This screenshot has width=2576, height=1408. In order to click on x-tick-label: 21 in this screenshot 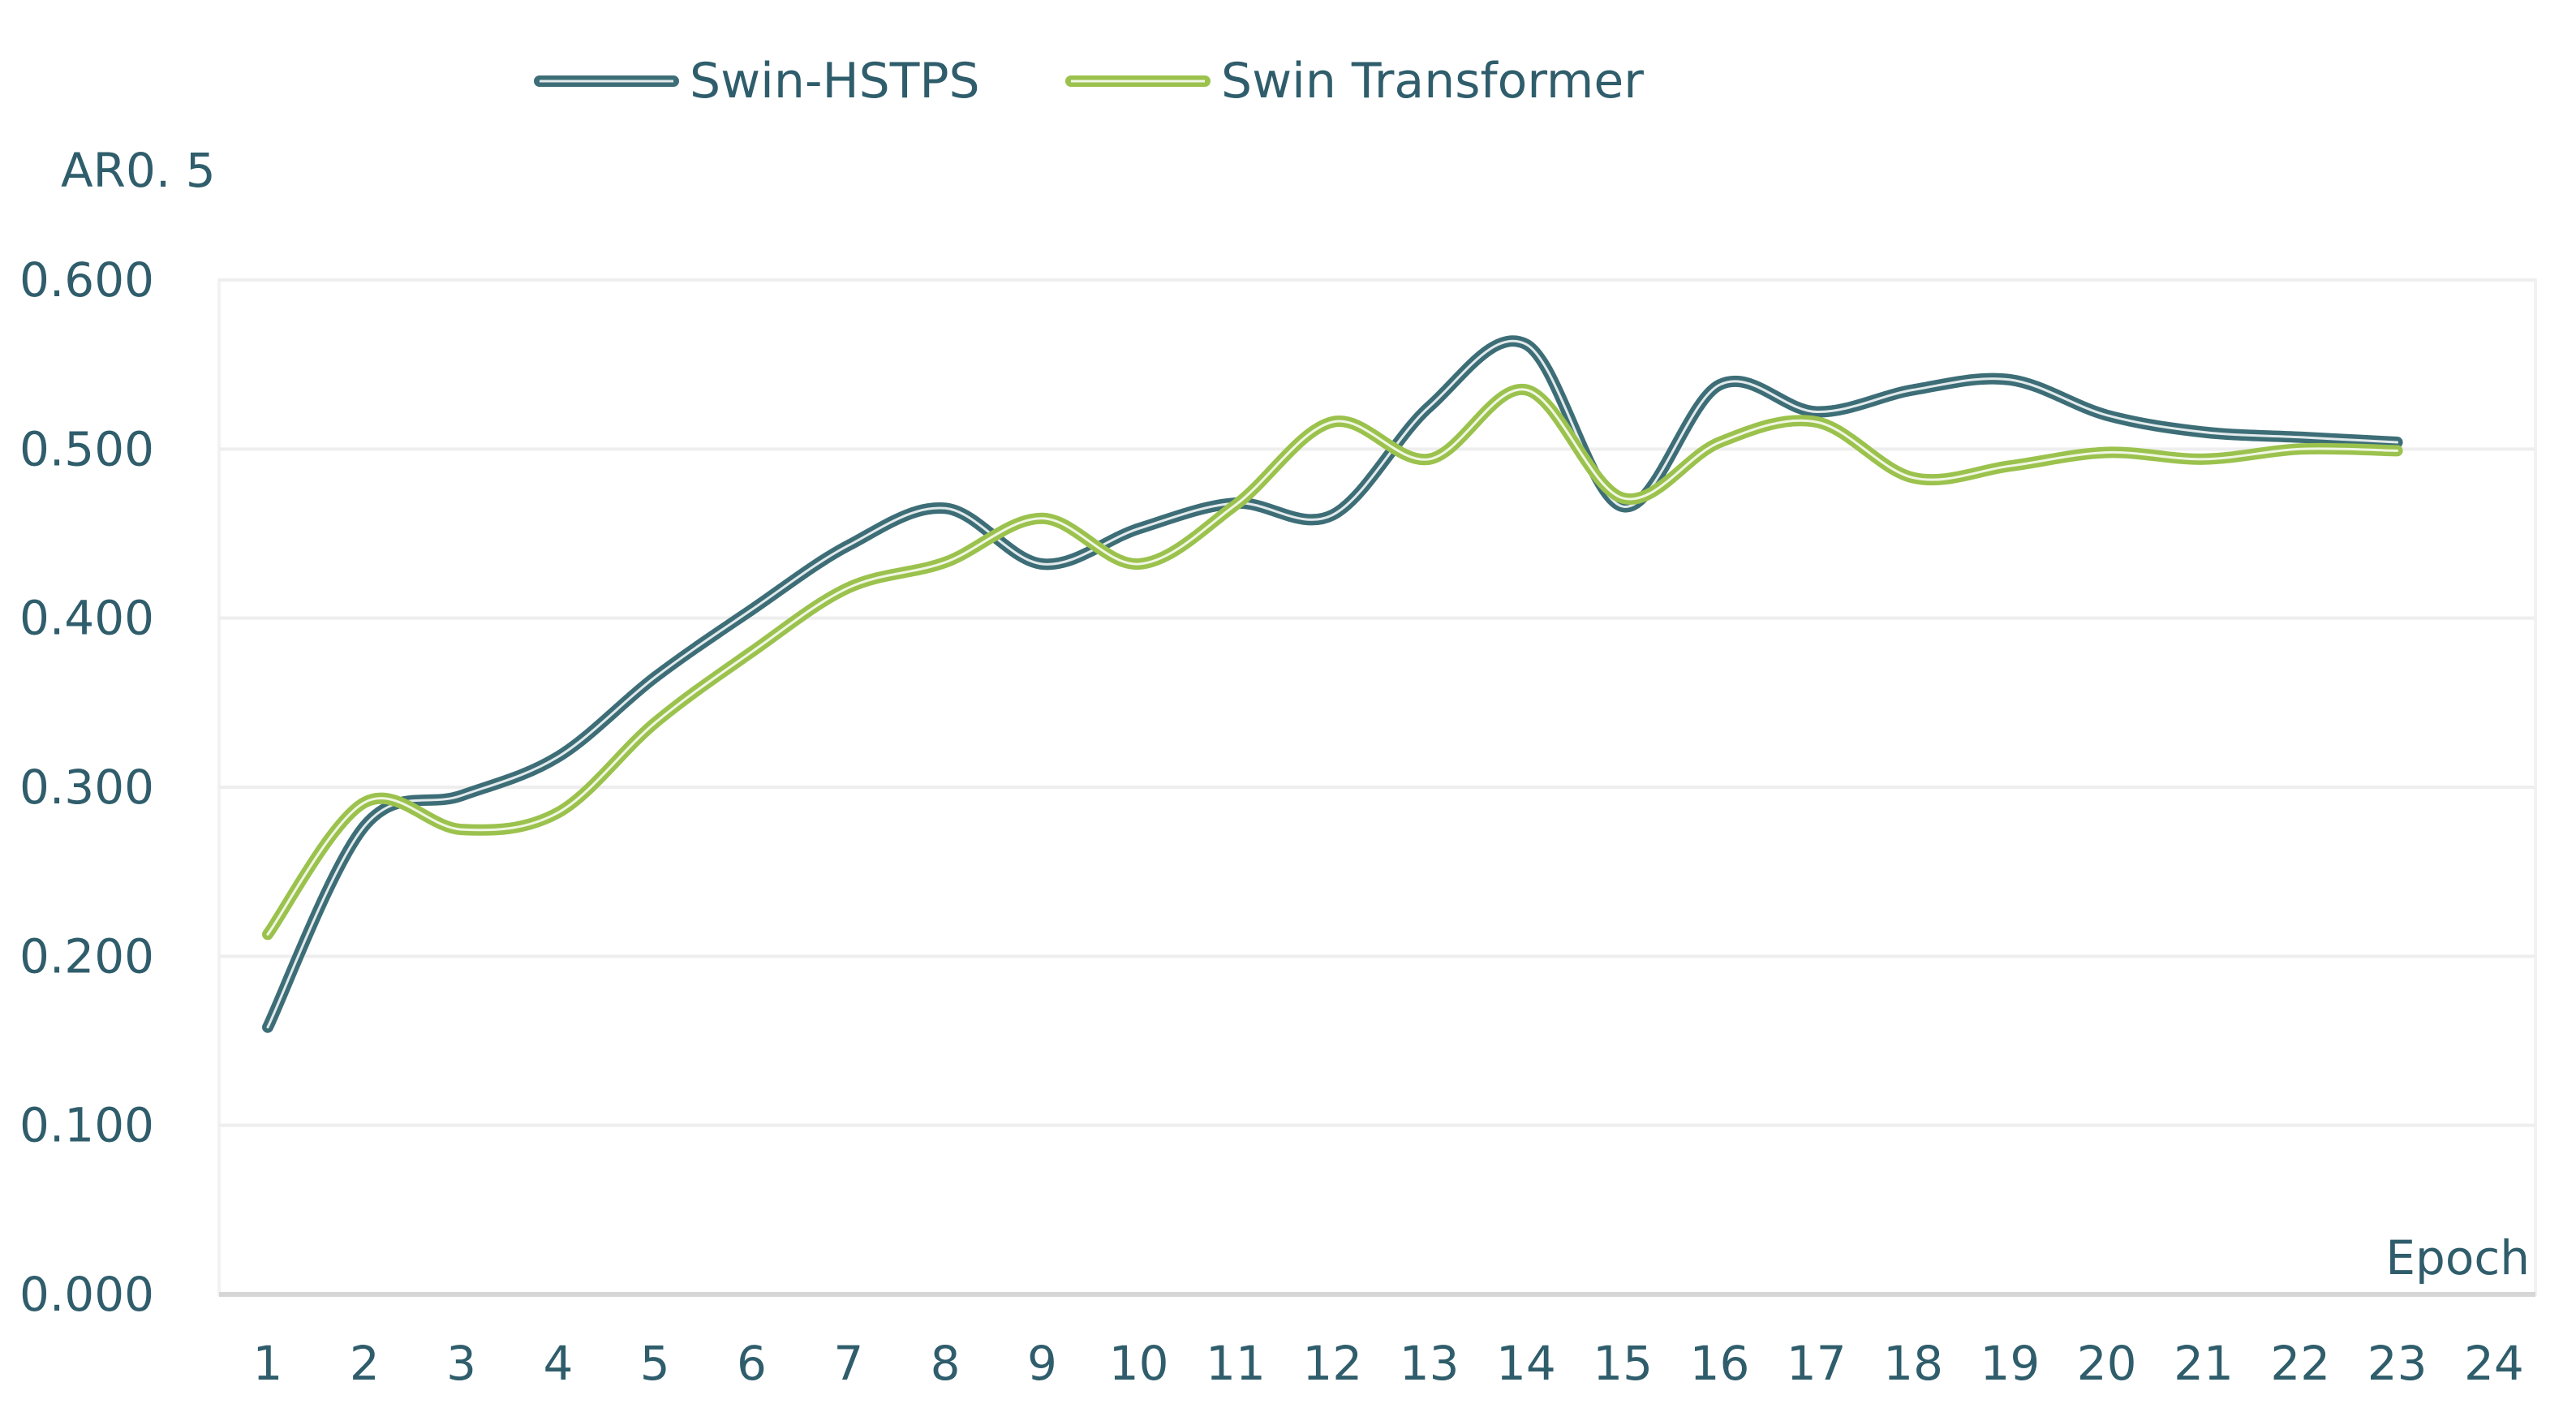, I will do `click(2204, 1363)`.